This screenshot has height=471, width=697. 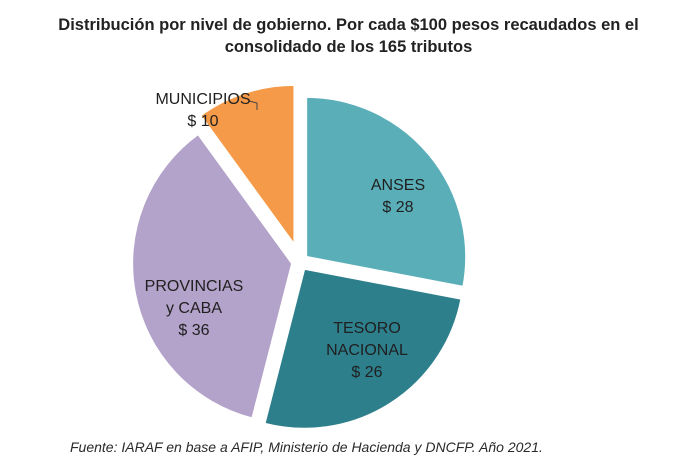 What do you see at coordinates (202, 121) in the screenshot?
I see `slice-value-municipios: $ 10` at bounding box center [202, 121].